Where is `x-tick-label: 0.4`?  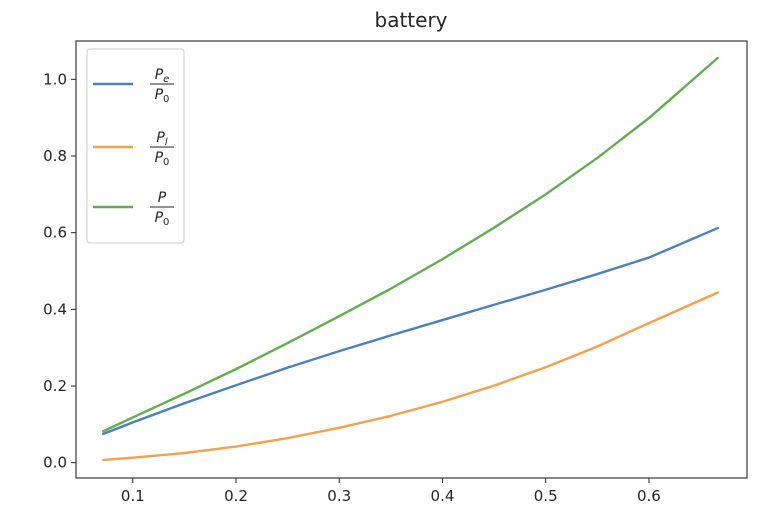 x-tick-label: 0.4 is located at coordinates (443, 496).